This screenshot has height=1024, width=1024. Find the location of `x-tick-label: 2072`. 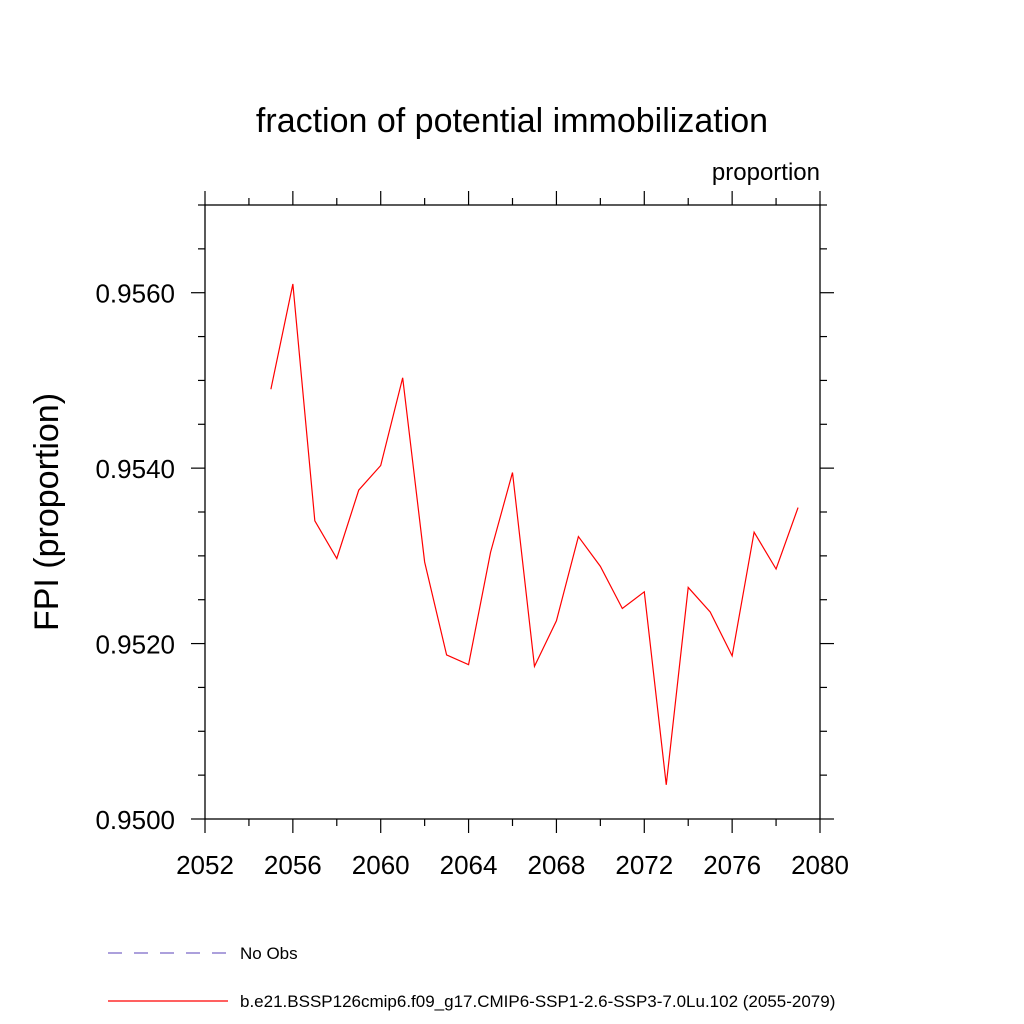

x-tick-label: 2072 is located at coordinates (644, 865).